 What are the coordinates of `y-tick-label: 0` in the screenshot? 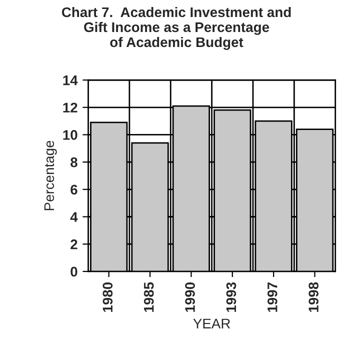 It's located at (74, 271).